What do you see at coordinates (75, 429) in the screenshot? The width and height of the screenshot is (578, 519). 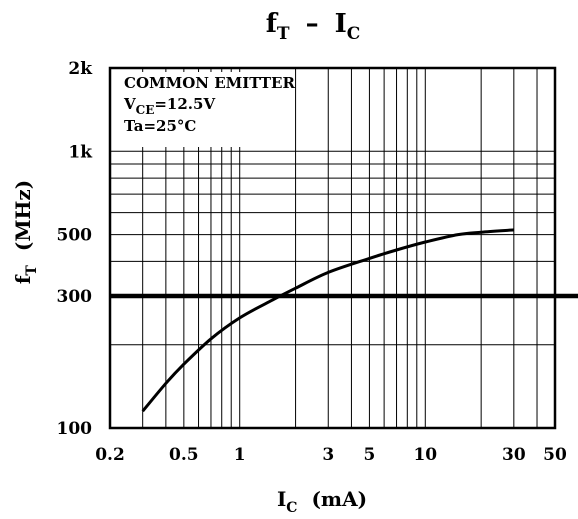 I see `y-tick-label: 100` at bounding box center [75, 429].